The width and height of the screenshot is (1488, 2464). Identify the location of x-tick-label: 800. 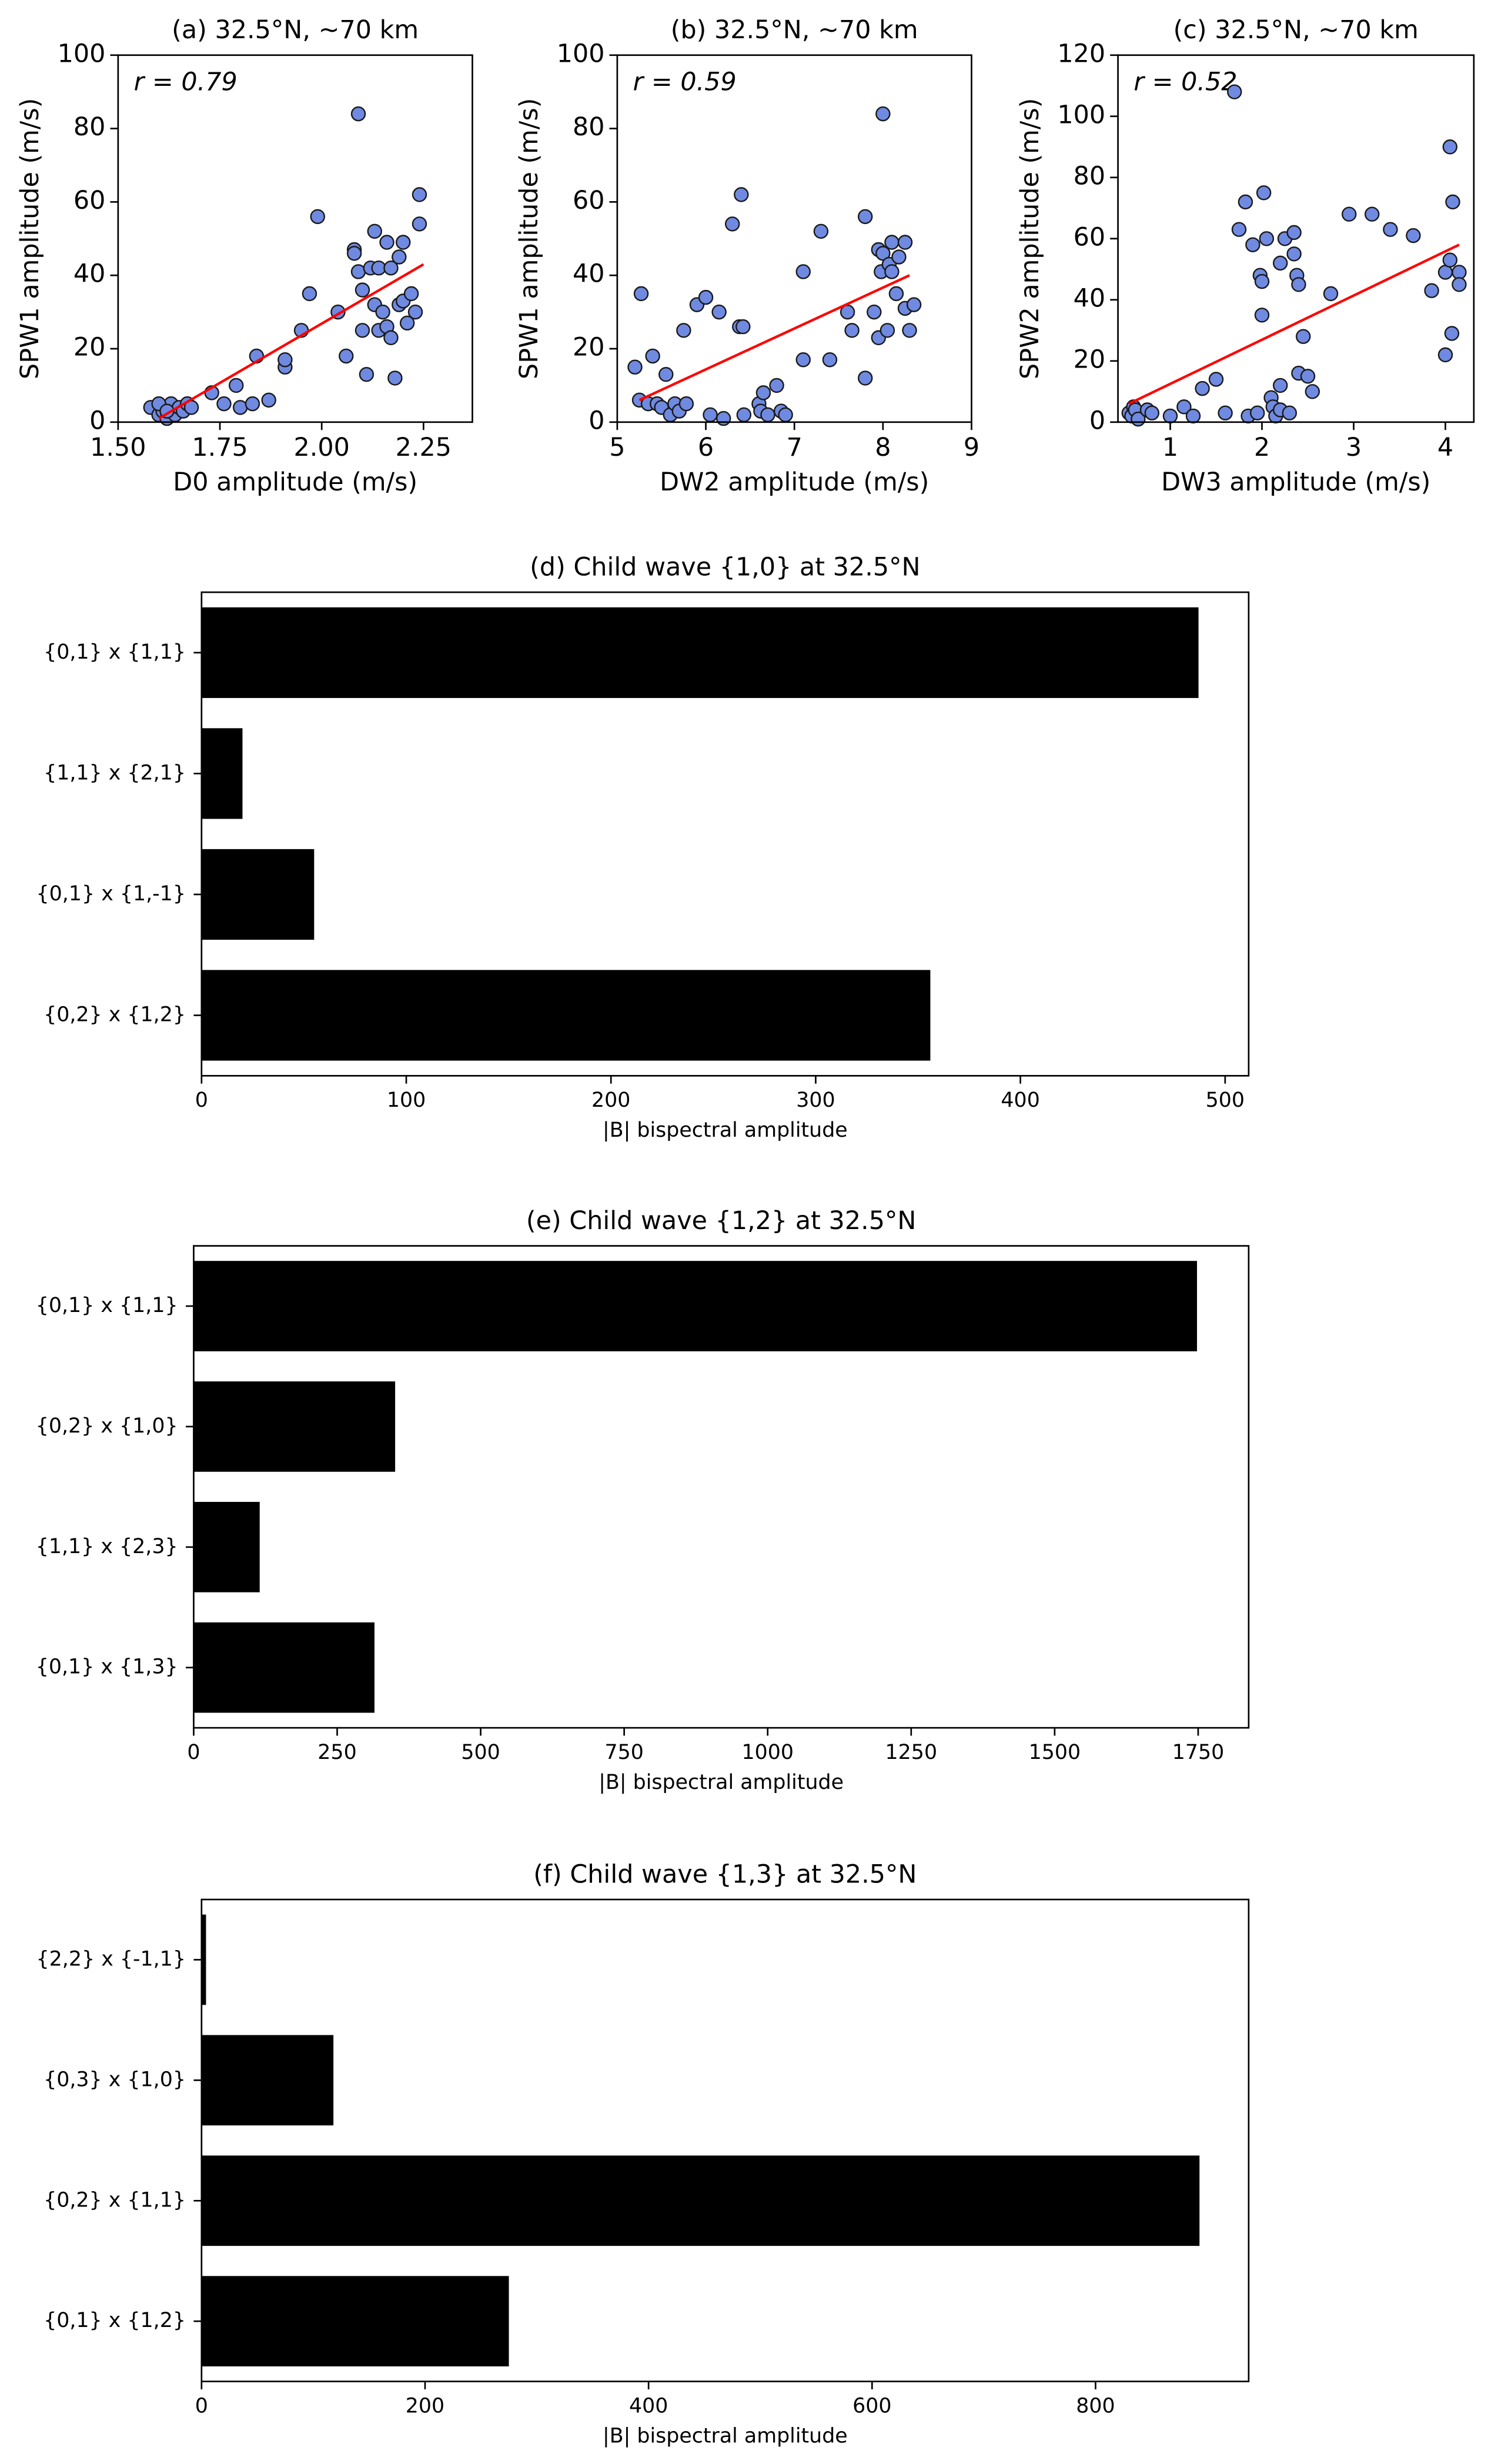
(1095, 2406).